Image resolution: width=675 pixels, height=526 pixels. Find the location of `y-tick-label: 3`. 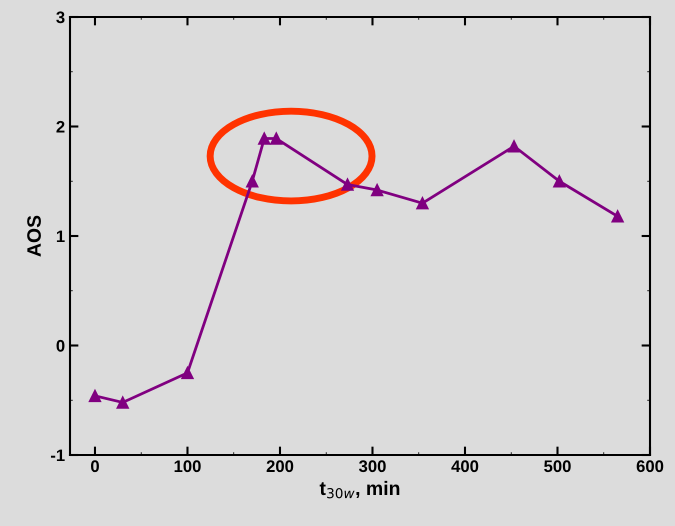

y-tick-label: 3 is located at coordinates (60, 17).